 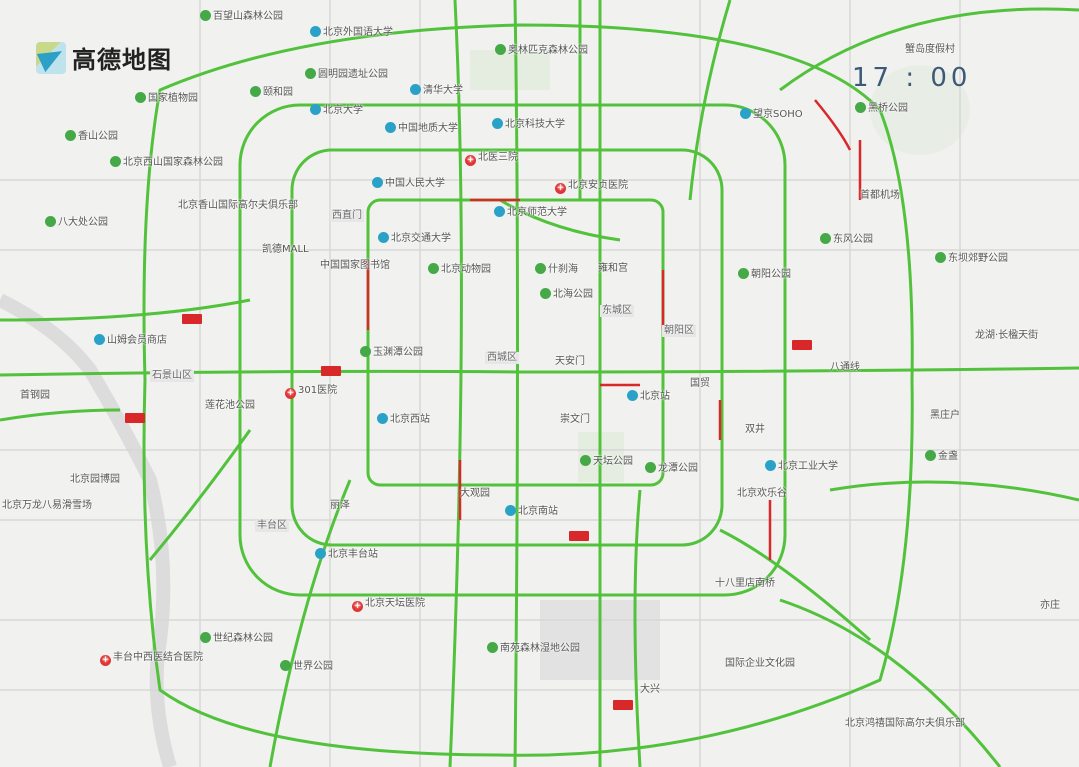 What do you see at coordinates (1050, 605) in the screenshot?
I see `map-label: 亦庄` at bounding box center [1050, 605].